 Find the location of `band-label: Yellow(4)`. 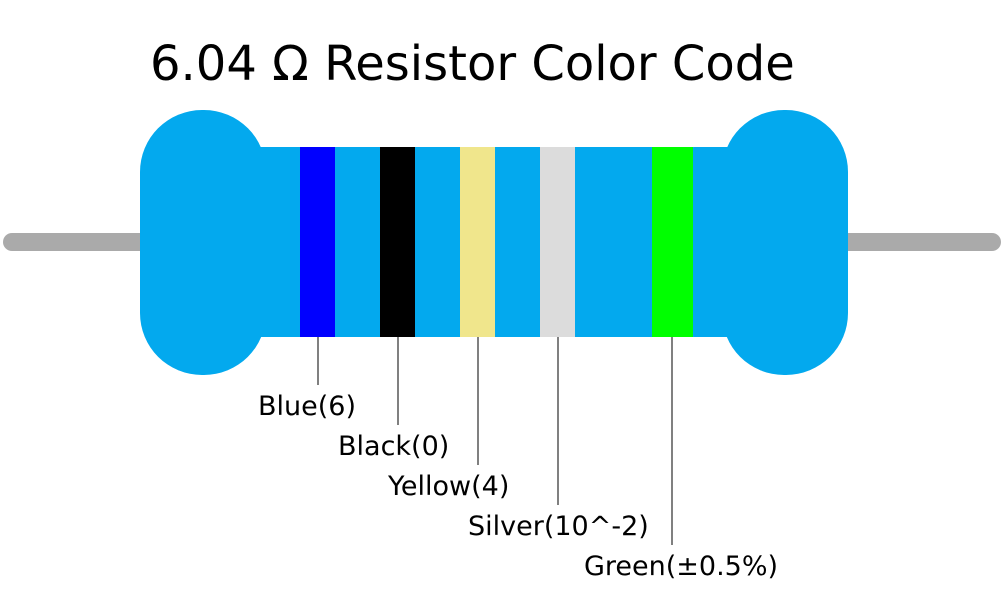

band-label: Yellow(4) is located at coordinates (448, 486).